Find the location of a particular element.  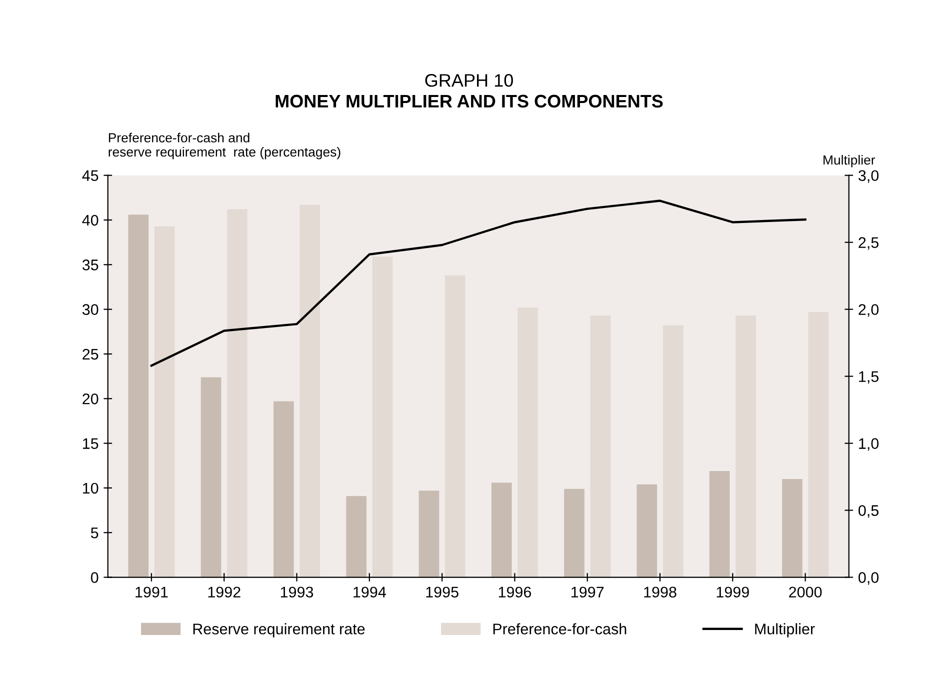

y-axis-title: Preference-for-cash and reserve requirement rate (percentages) is located at coordinates (224, 146).